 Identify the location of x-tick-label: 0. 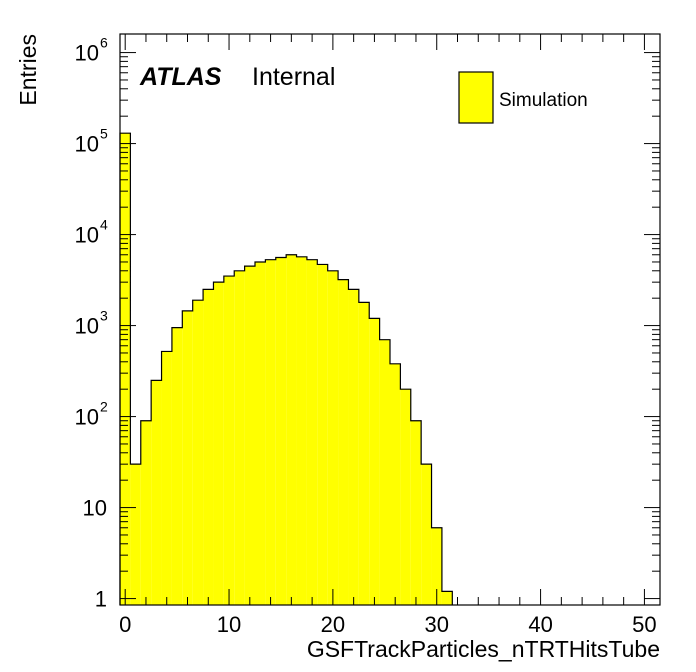
(125, 624).